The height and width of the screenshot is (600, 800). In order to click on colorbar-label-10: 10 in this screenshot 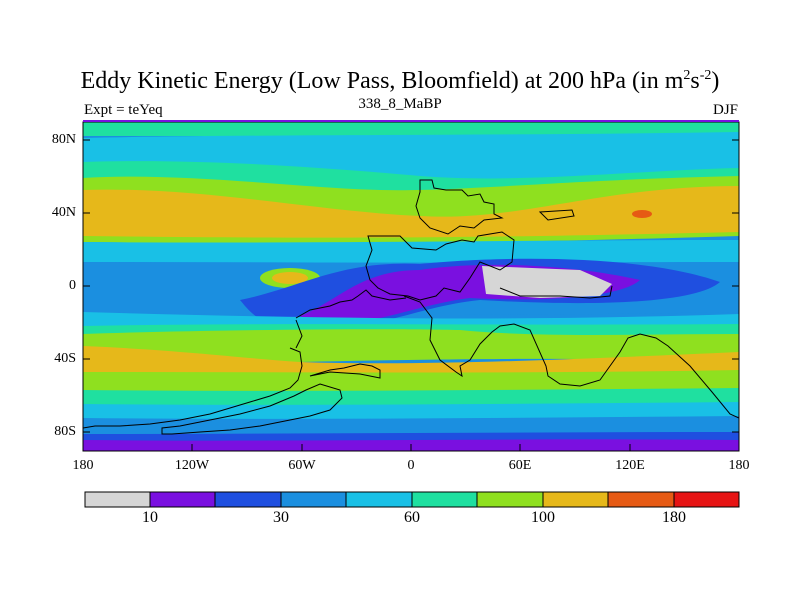, I will do `click(150, 517)`.